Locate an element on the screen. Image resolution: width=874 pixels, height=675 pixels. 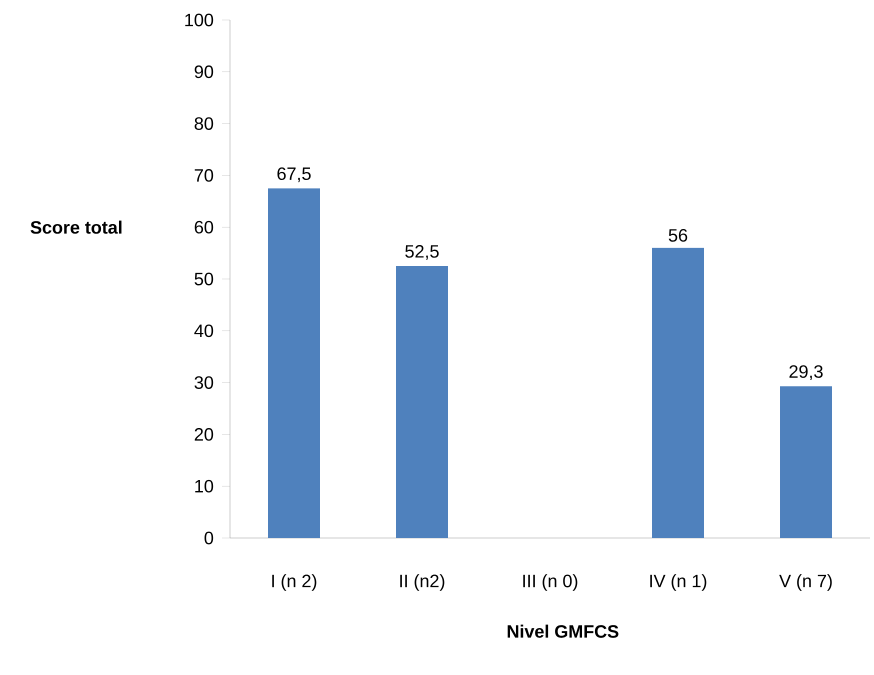
x-tick-label: II (n2) is located at coordinates (422, 582).